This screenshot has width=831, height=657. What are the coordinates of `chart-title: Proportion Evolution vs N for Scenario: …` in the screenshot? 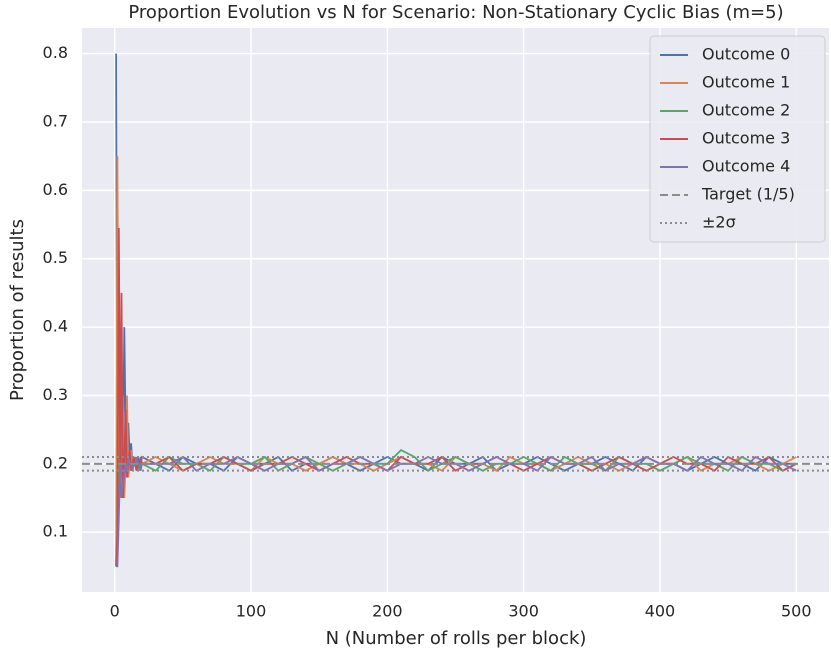 It's located at (455, 12).